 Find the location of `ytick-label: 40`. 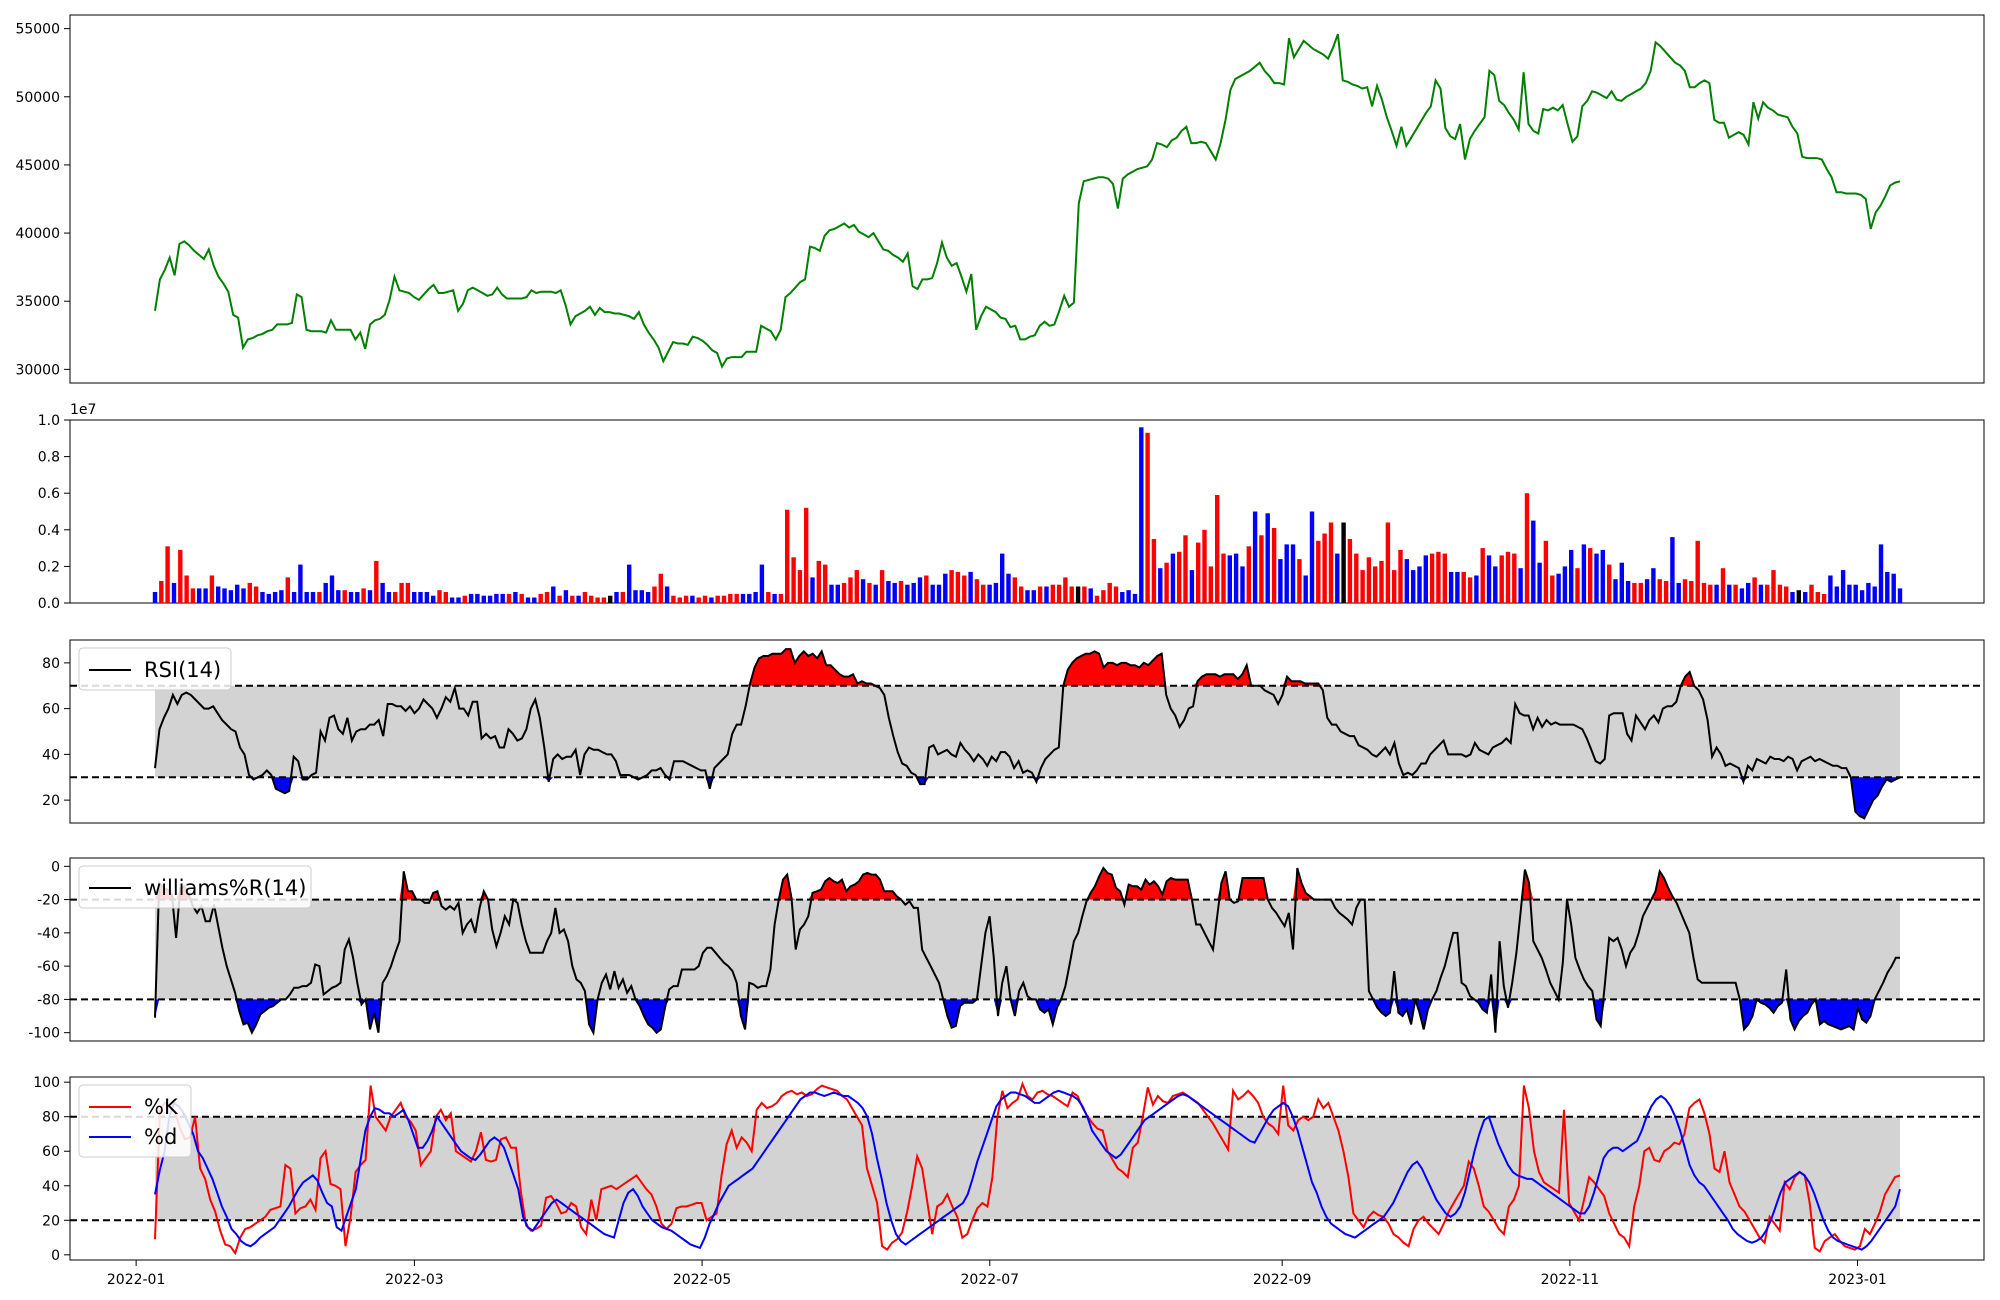

ytick-label: 40 is located at coordinates (51, 755).